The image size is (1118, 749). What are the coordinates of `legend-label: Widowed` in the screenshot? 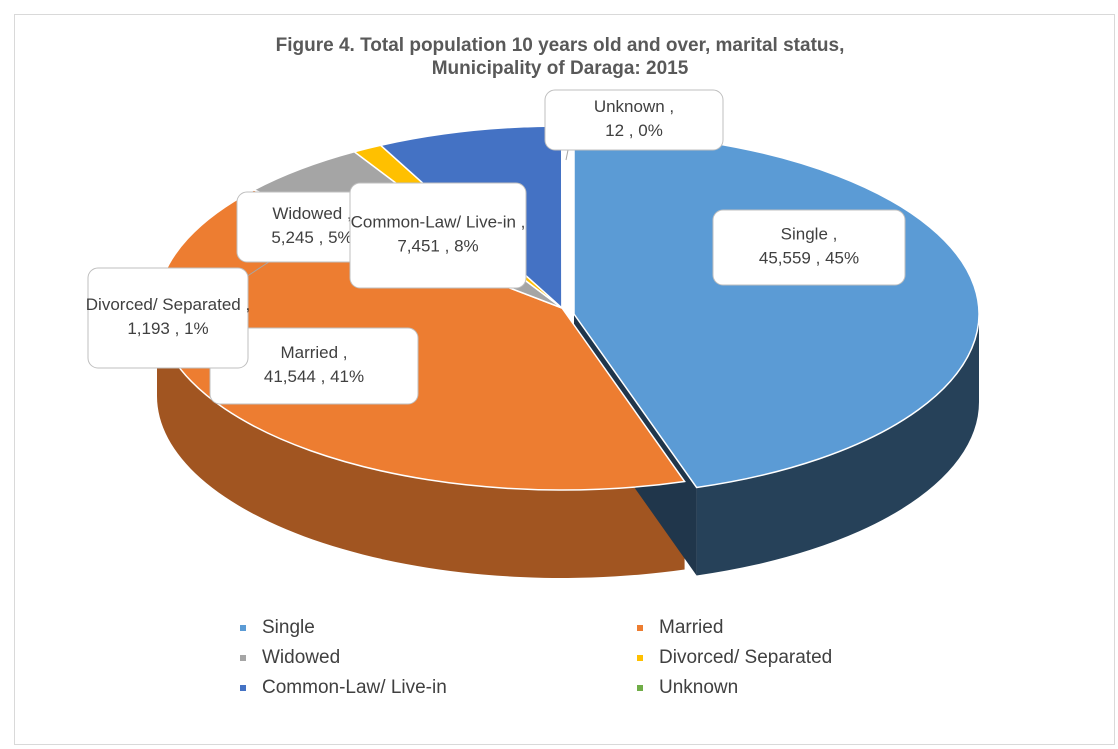 It's located at (301, 657).